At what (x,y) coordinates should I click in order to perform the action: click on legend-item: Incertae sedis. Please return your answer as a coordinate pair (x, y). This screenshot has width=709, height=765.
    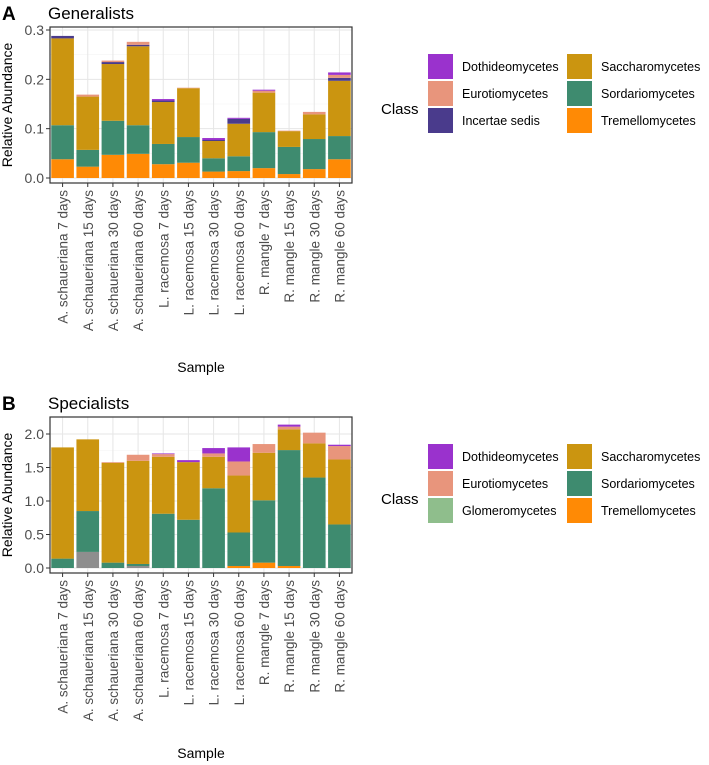
    Looking at the image, I should click on (484, 120).